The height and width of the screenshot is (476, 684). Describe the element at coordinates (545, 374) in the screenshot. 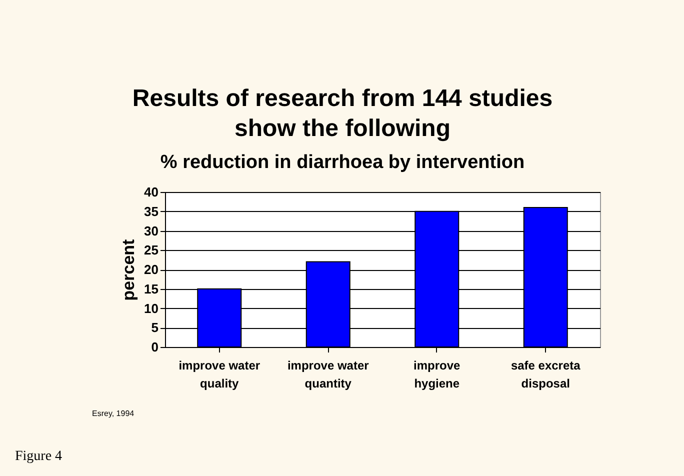

I see `x-tick-label: safe excreta disposal` at that location.